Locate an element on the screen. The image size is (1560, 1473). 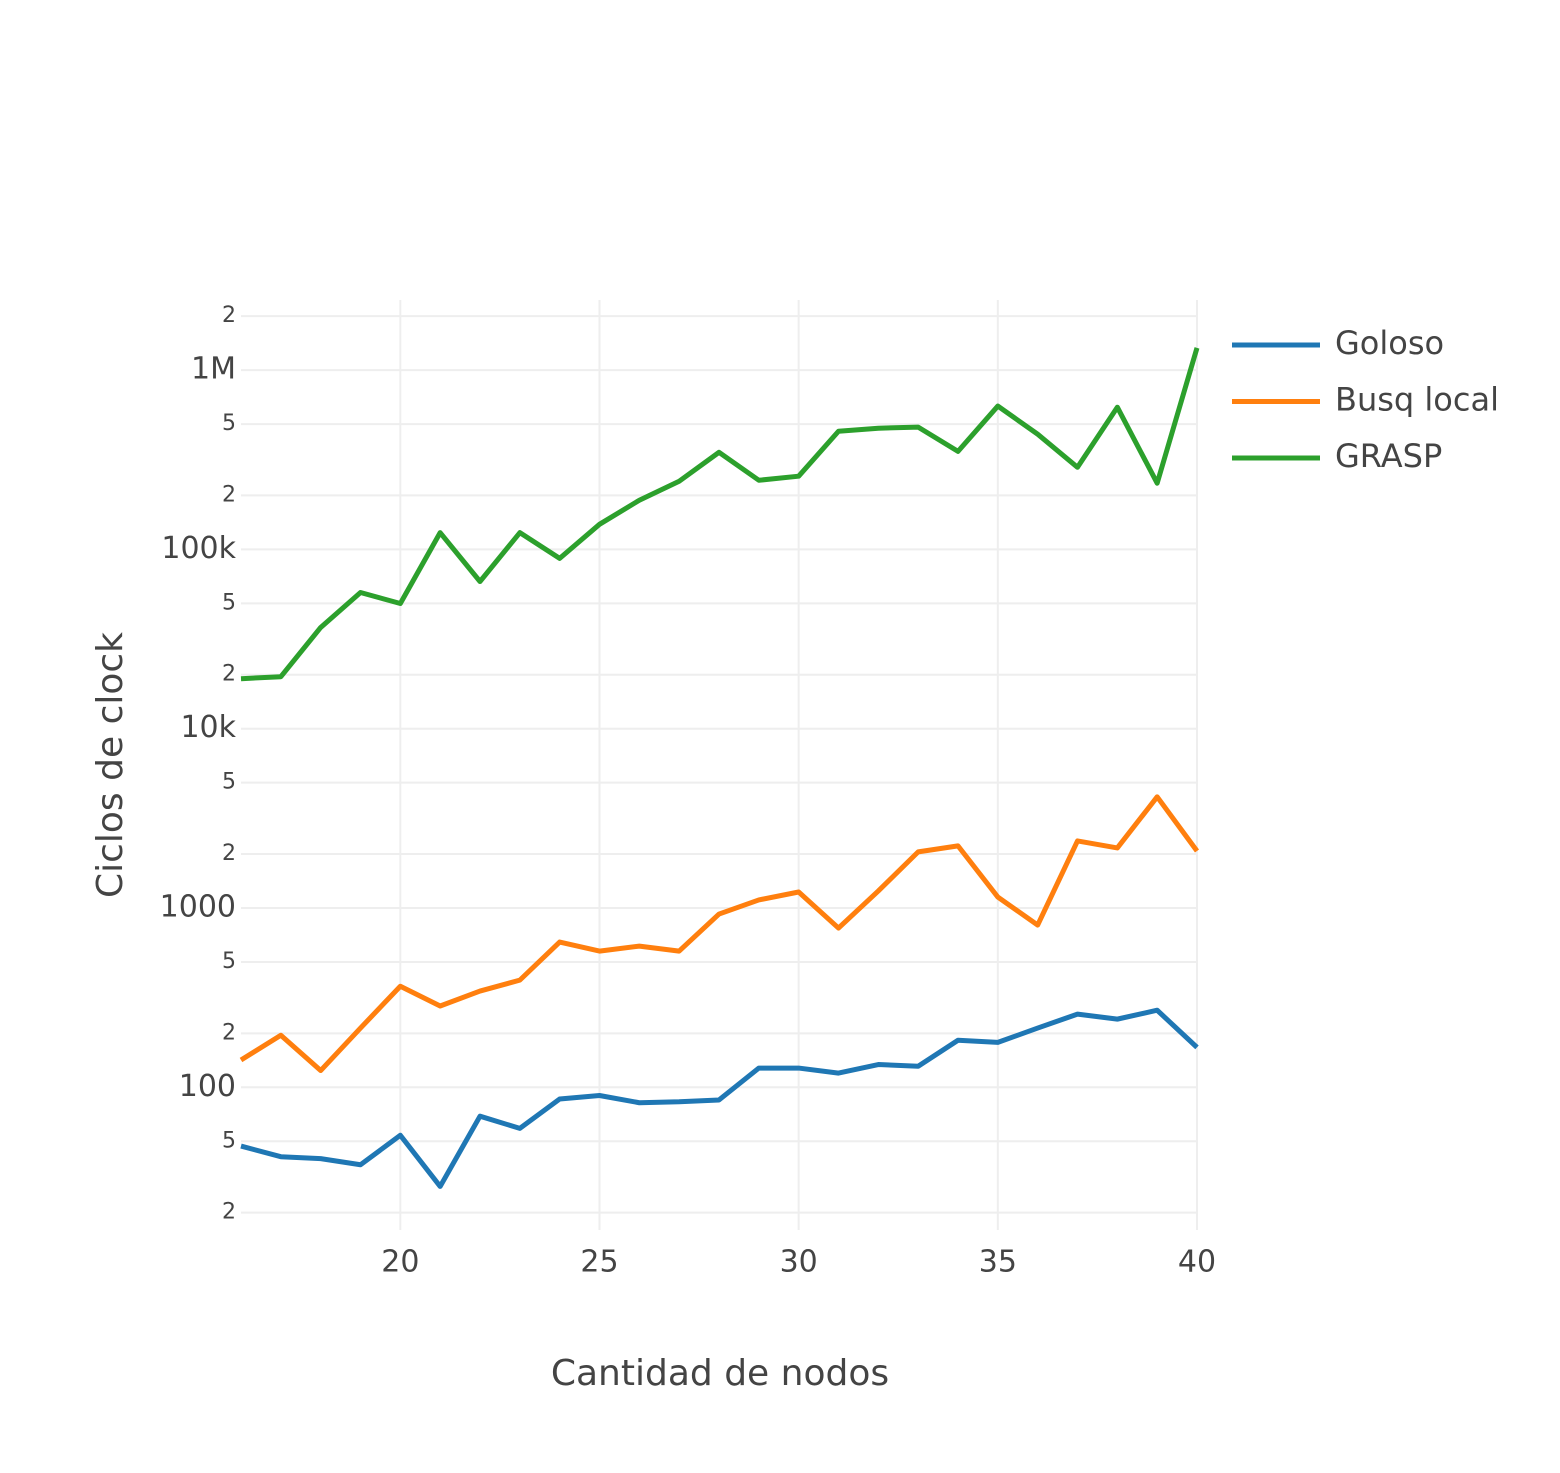
x-tick-label: 35 is located at coordinates (998, 1262).